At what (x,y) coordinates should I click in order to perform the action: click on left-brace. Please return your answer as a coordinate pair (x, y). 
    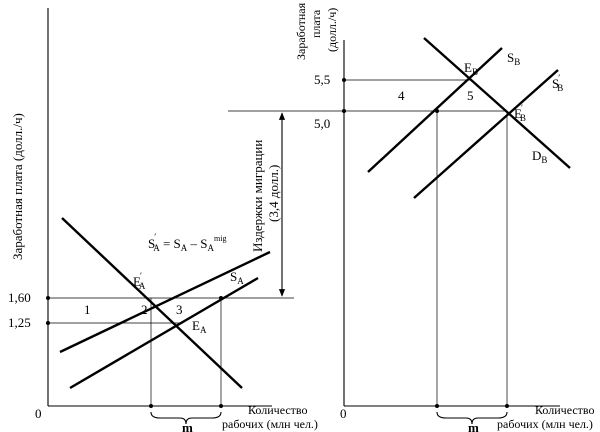
    Looking at the image, I should click on (186, 418).